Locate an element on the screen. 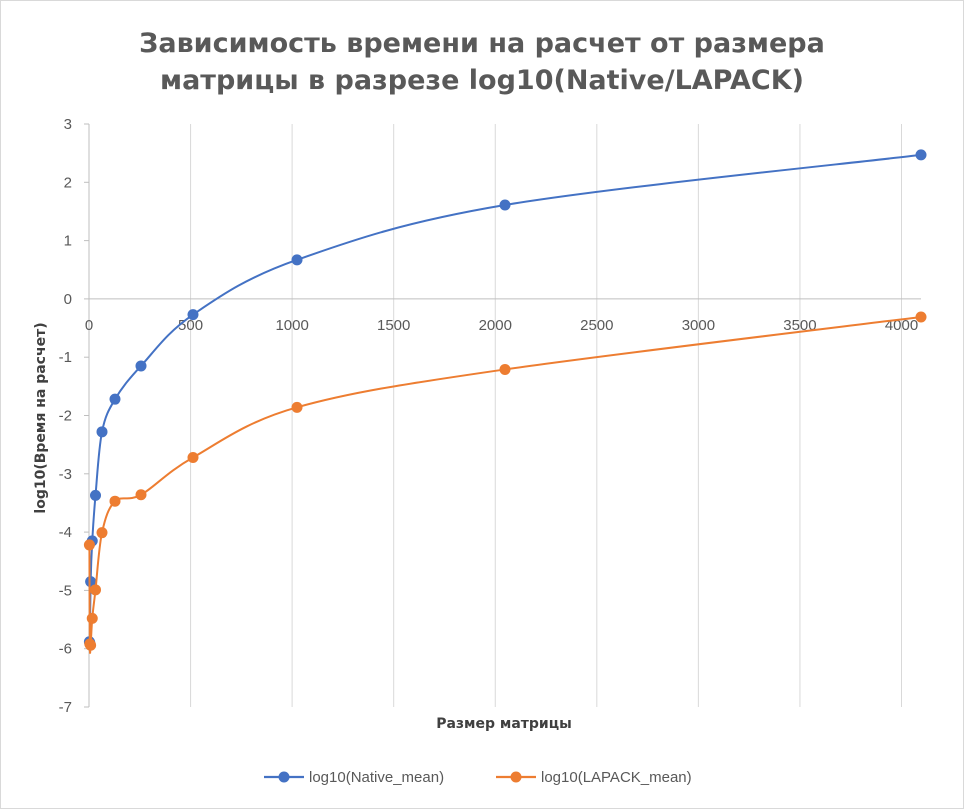  x-tick-label-3: 1500 is located at coordinates (393, 325).